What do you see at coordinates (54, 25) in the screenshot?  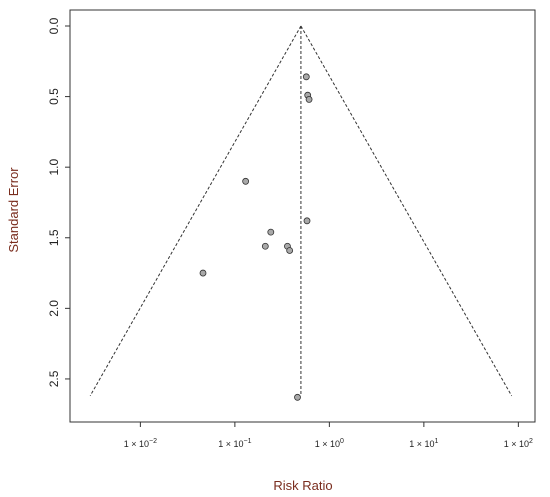 I see `y-tick-label: 0.0` at bounding box center [54, 25].